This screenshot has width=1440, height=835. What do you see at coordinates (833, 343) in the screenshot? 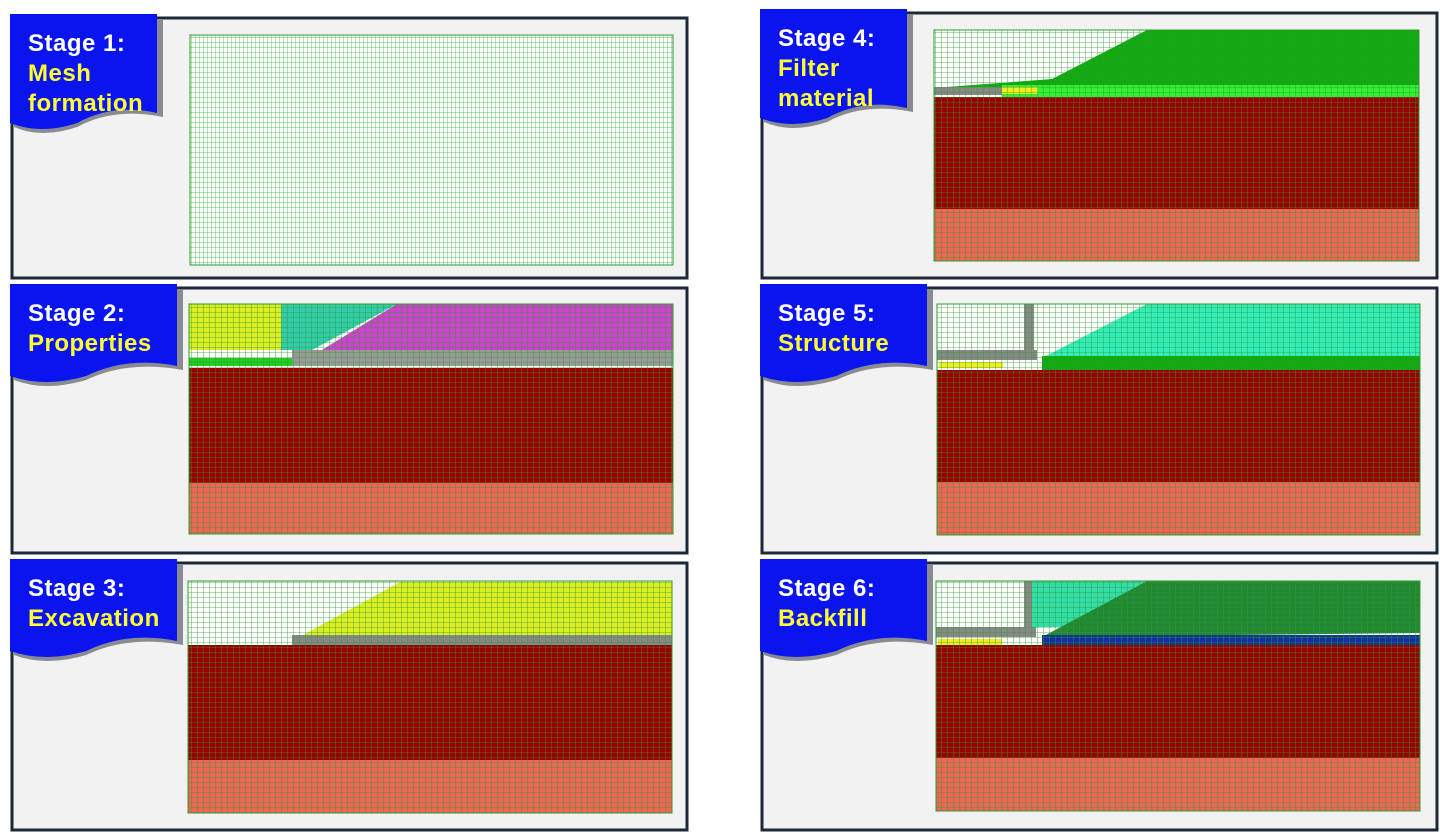
I see `stage-title: Structure` at bounding box center [833, 343].